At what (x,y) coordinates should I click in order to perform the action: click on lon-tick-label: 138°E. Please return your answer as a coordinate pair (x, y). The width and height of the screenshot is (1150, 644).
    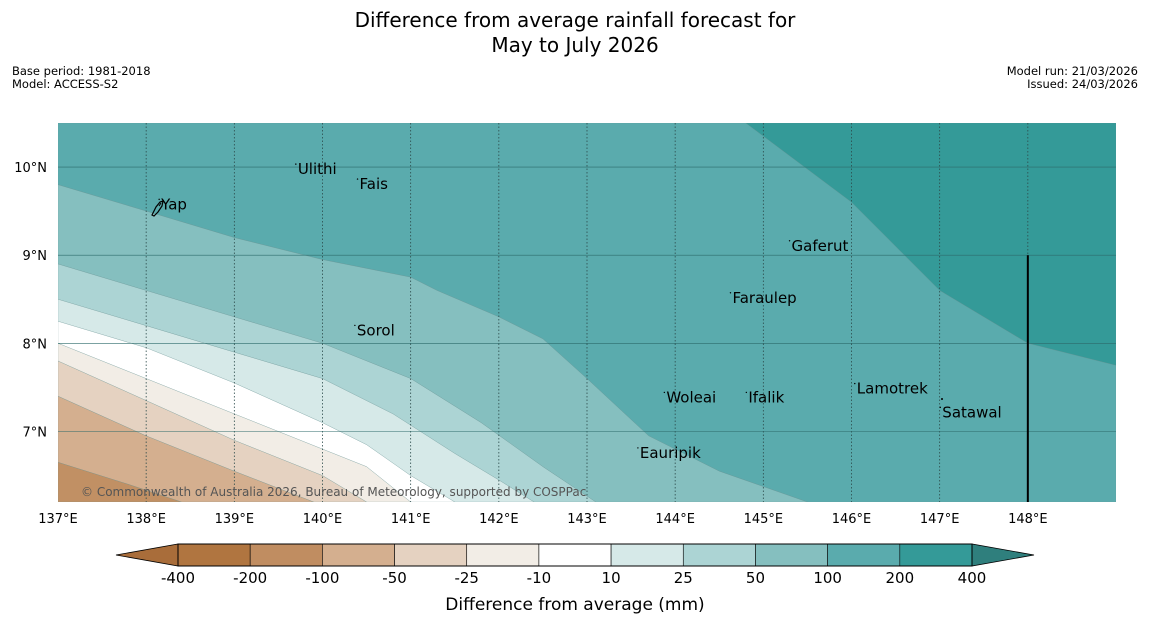
    Looking at the image, I should click on (146, 519).